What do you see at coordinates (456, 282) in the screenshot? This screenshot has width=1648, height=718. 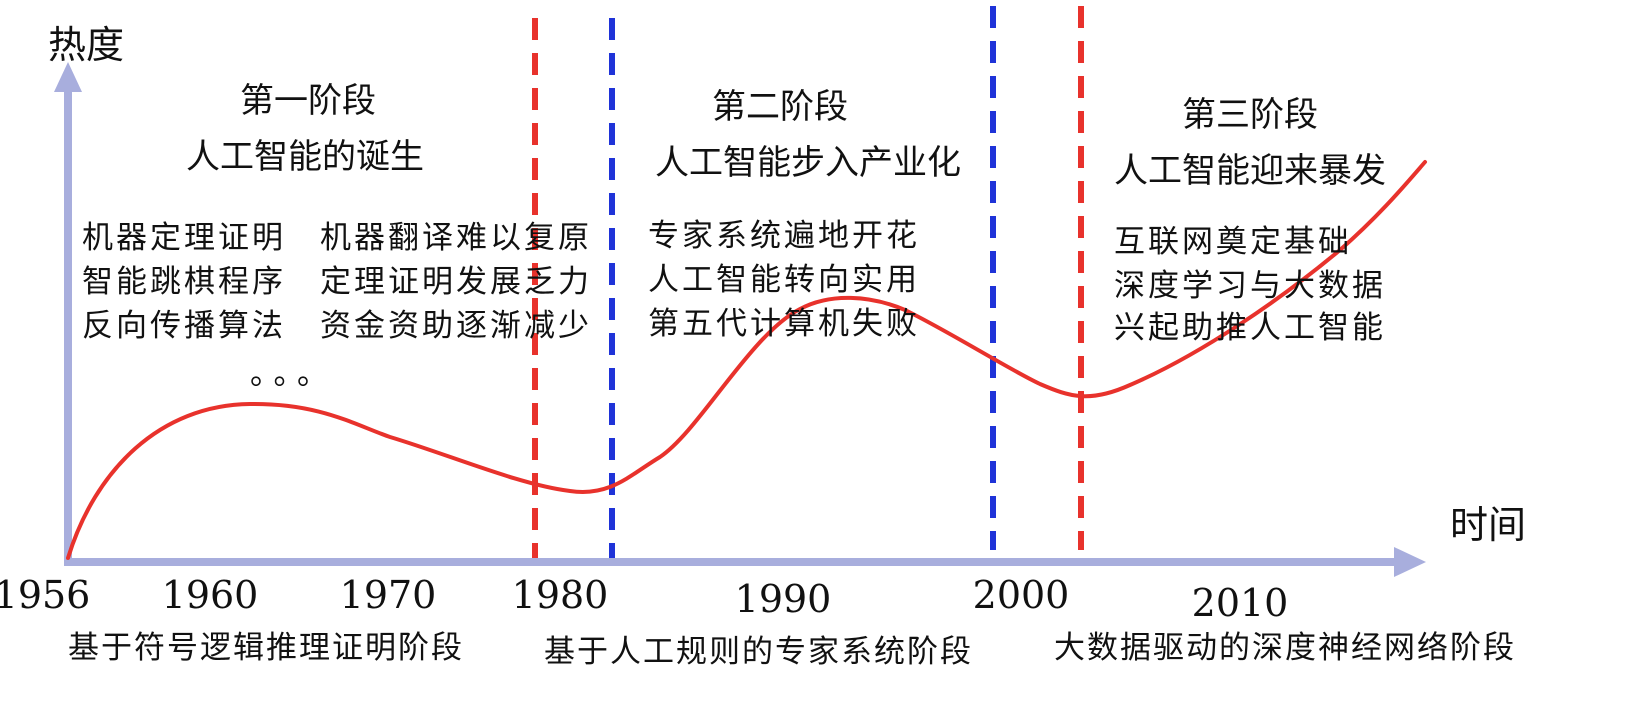 I see `stage1-item-right-2: 定理证明发展乏力` at bounding box center [456, 282].